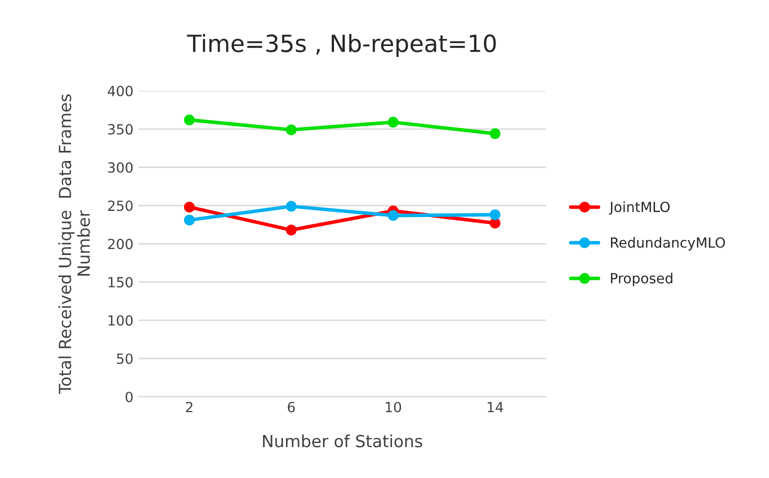 This screenshot has height=478, width=769. I want to click on y-tick-label: 400, so click(120, 91).